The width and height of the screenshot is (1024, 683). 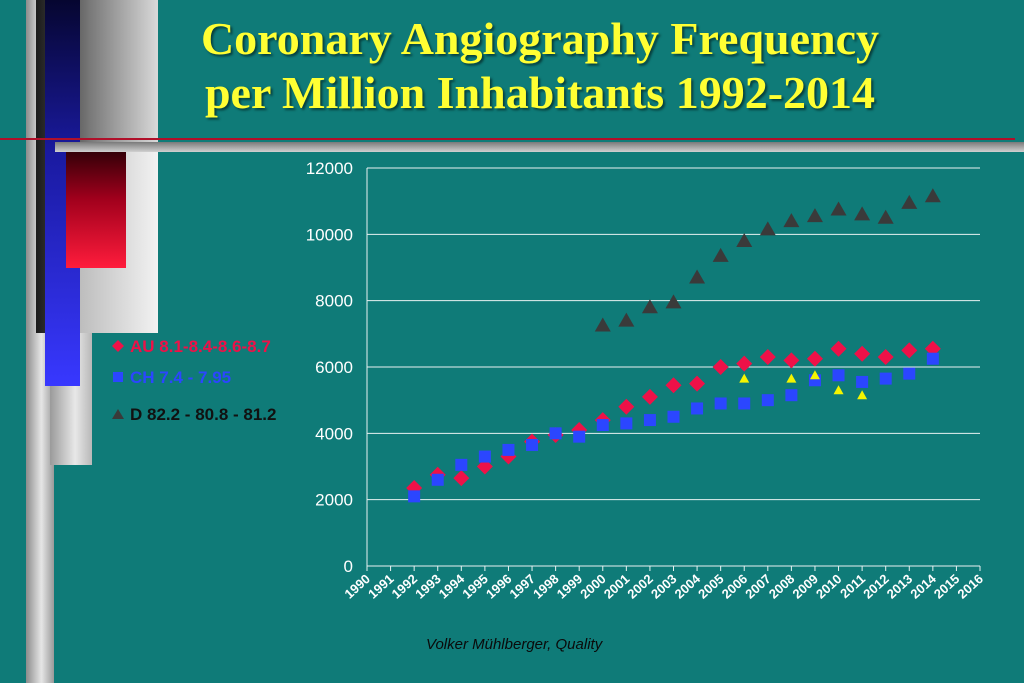 What do you see at coordinates (539, 147) in the screenshot?
I see `decor-gray-stripe` at bounding box center [539, 147].